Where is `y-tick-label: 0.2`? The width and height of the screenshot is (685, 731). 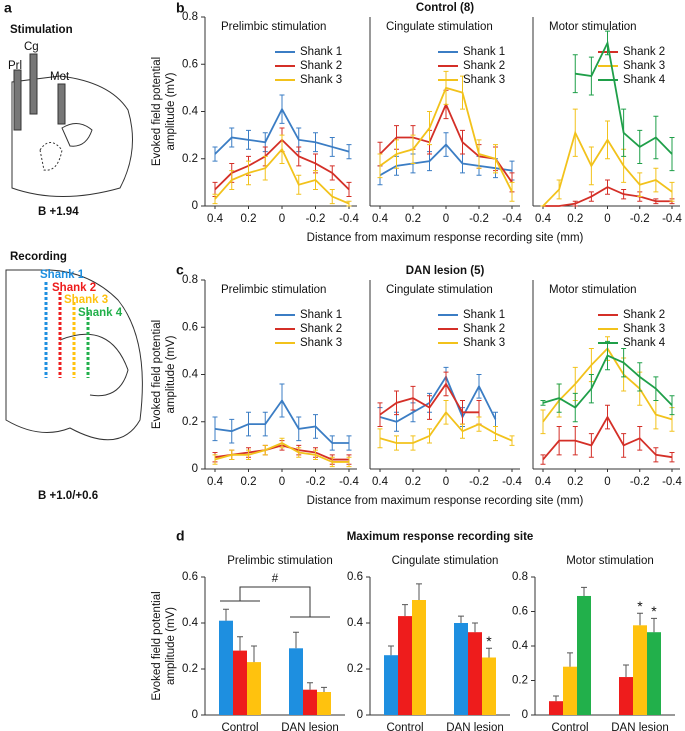 y-tick-label: 0.2 is located at coordinates (190, 159).